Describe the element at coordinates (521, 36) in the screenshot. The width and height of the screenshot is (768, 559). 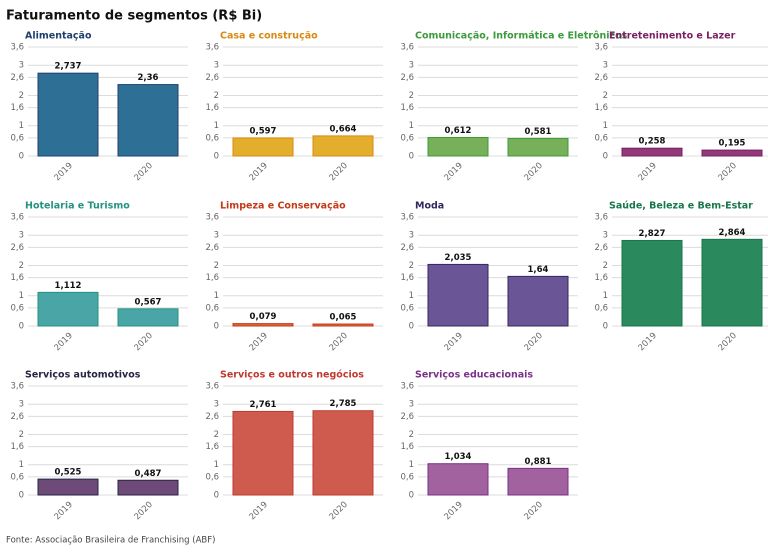
I see `panel-title: Comunicação, Informática e Eletrônicos` at that location.